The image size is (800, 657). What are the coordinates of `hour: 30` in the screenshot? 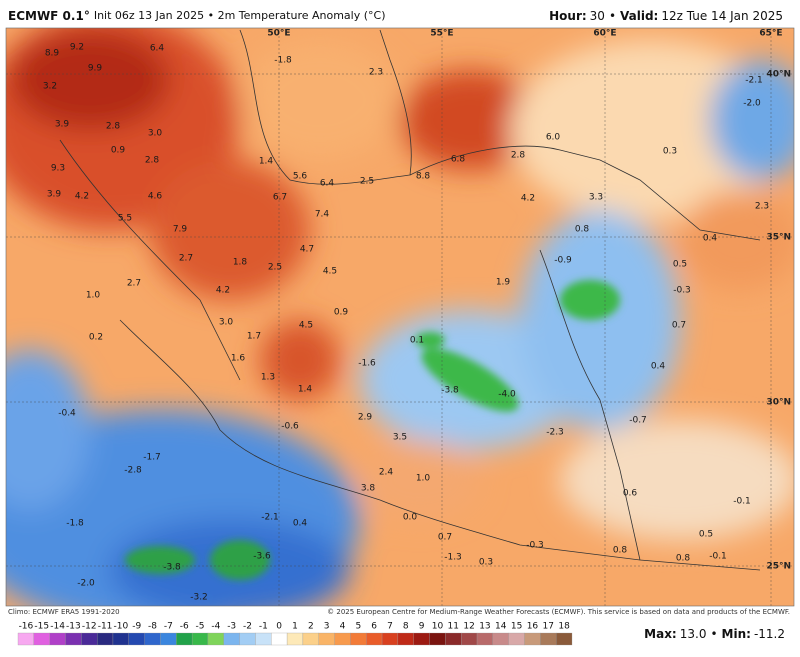 It's located at (597, 16).